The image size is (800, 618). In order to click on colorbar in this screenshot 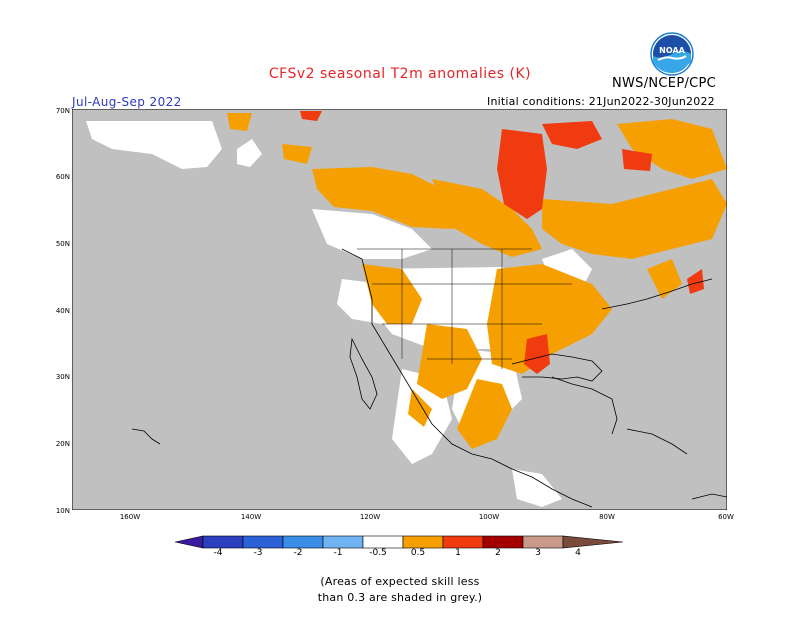, I will do `click(399, 542)`.